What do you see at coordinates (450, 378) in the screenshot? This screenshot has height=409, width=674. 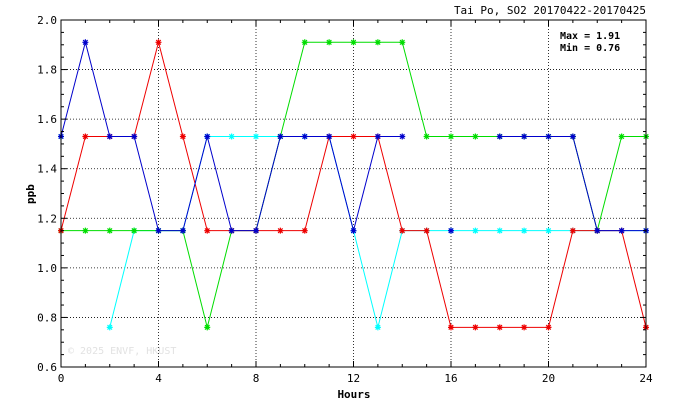 I see `x-tick-label: 16` at bounding box center [450, 378].